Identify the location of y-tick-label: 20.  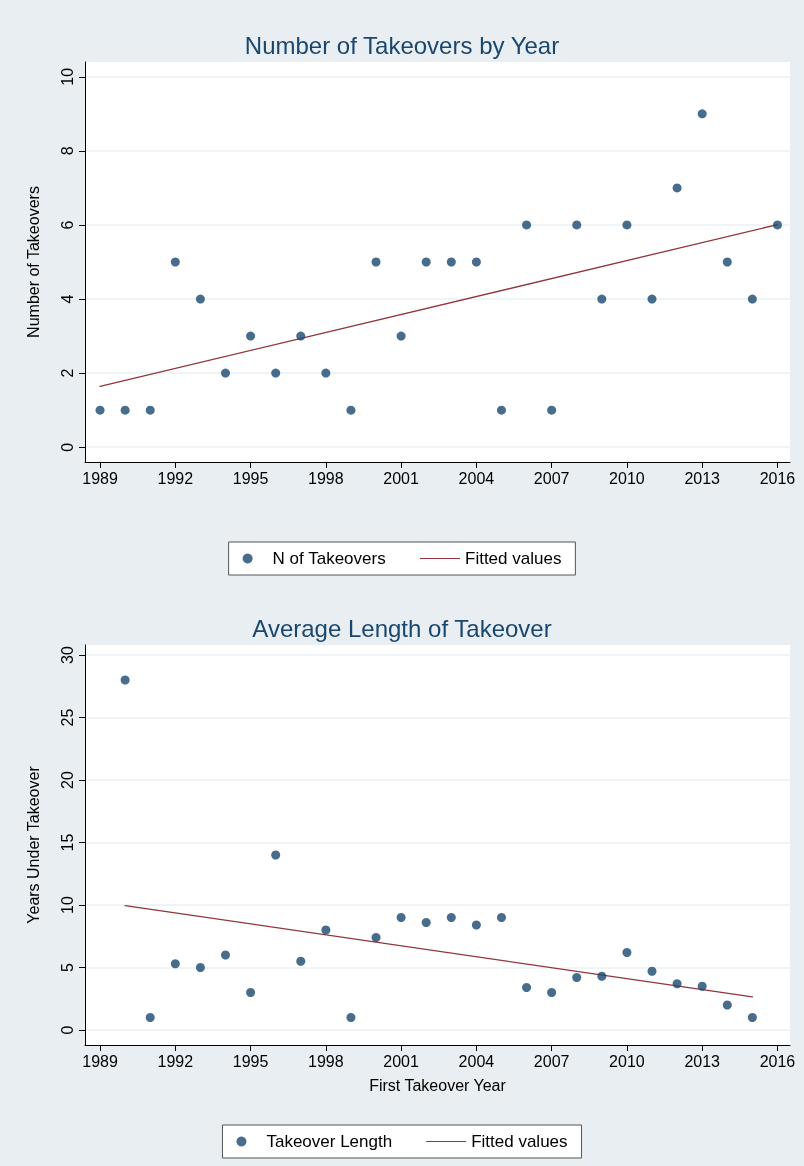
(67, 780).